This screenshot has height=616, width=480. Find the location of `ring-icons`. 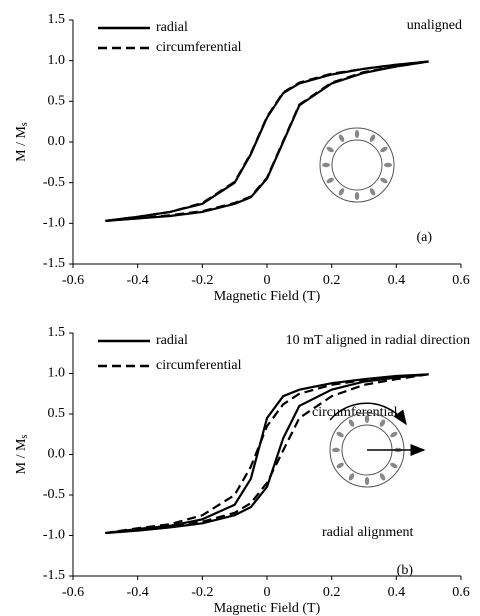

ring-icons is located at coordinates (372, 307).